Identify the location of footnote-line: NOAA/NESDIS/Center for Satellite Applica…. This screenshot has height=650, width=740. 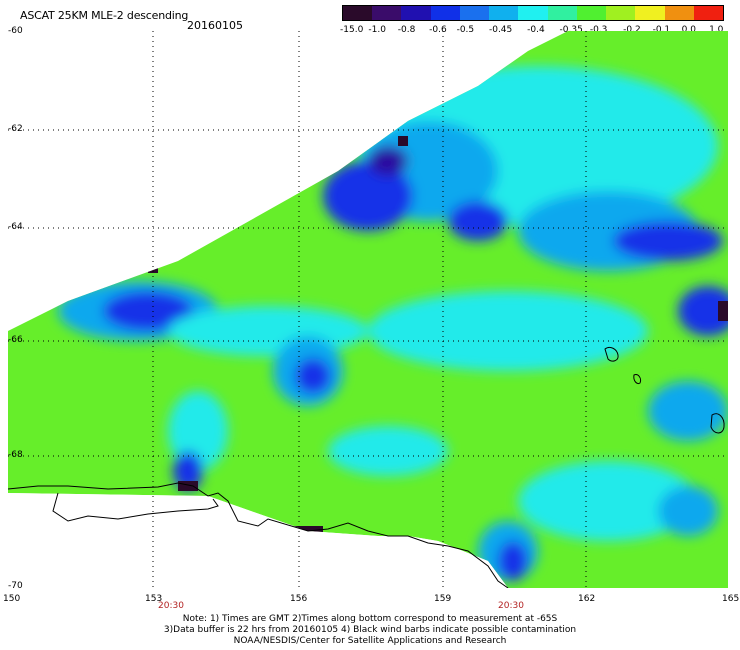
(370, 641).